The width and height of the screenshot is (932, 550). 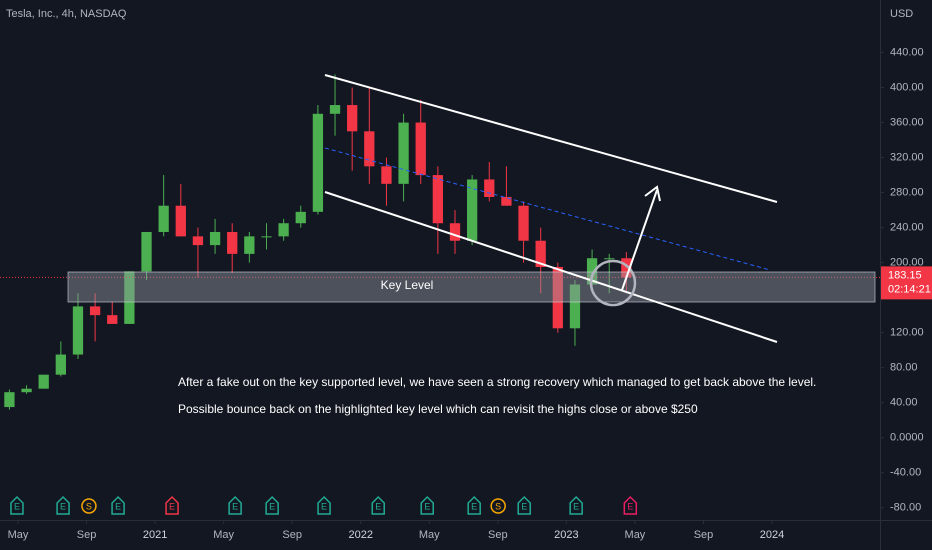 What do you see at coordinates (66, 14) in the screenshot?
I see `chart-title: Tesla, Inc., 4h, NASDAQ` at bounding box center [66, 14].